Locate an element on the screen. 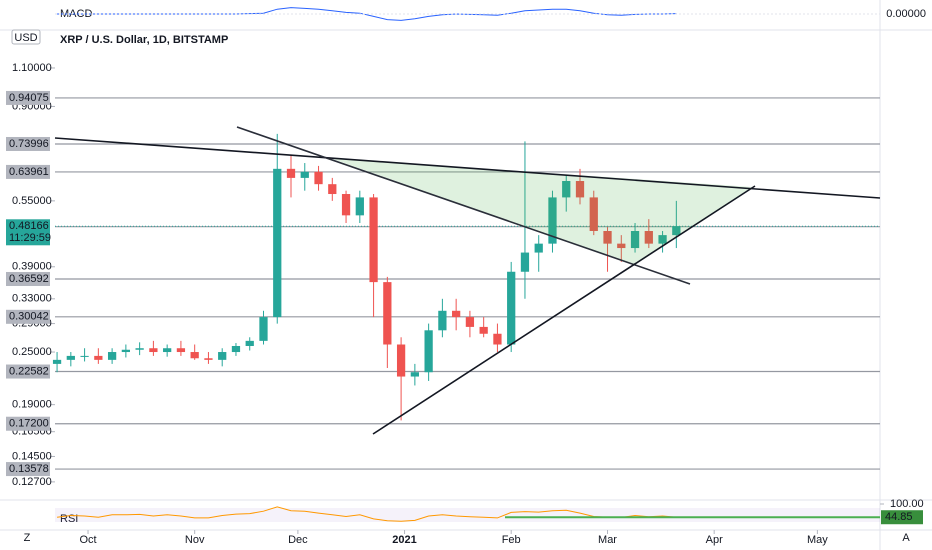 This screenshot has width=932, height=550. macd-value: 0.00000 is located at coordinates (906, 14).